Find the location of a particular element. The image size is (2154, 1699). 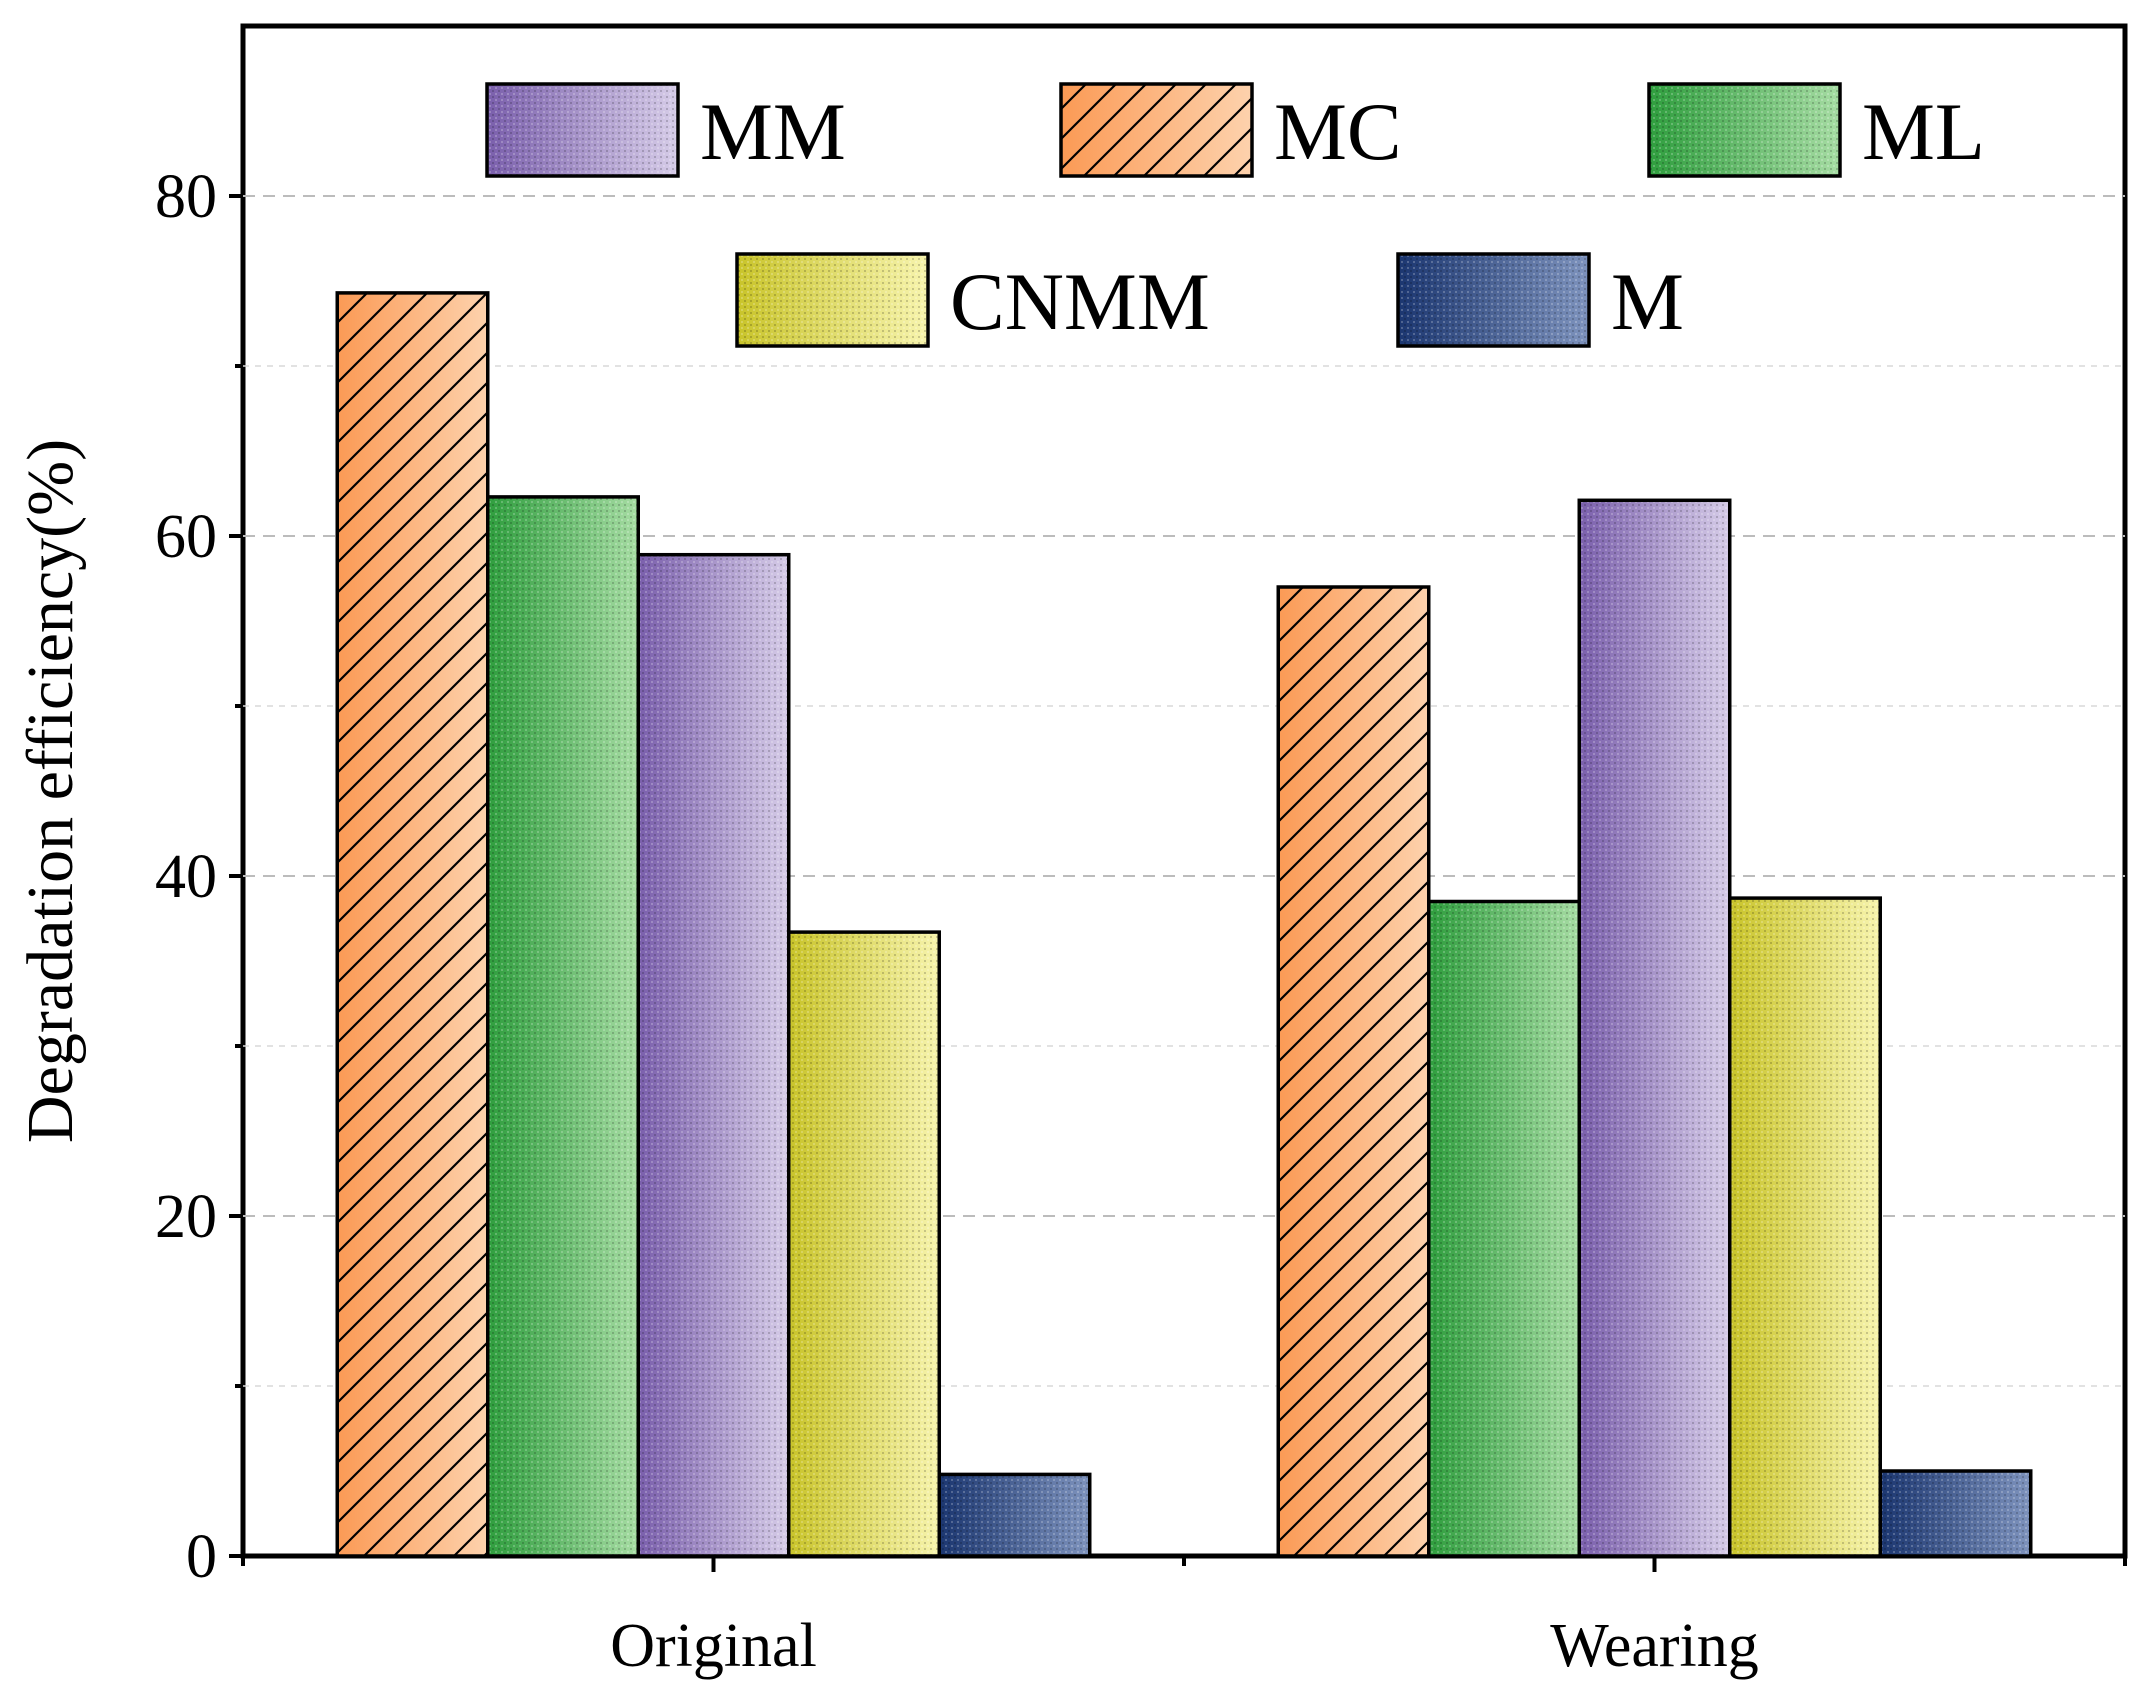

y-tick-label: 60 is located at coordinates (186, 537).